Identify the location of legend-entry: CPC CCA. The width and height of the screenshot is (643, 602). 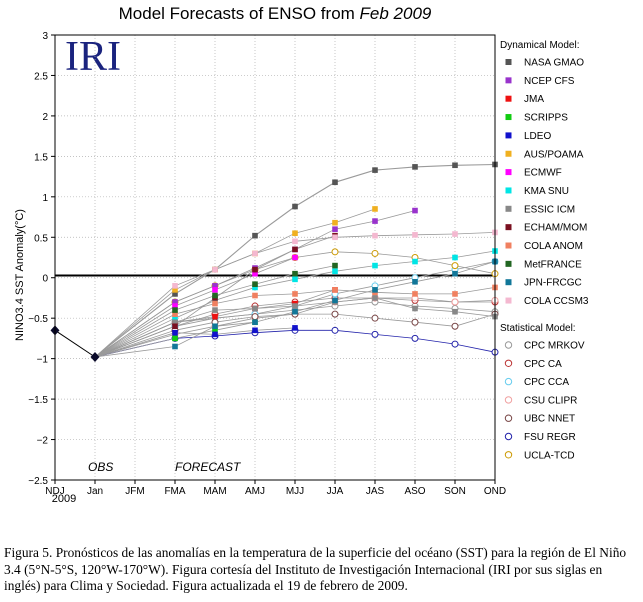
(546, 382).